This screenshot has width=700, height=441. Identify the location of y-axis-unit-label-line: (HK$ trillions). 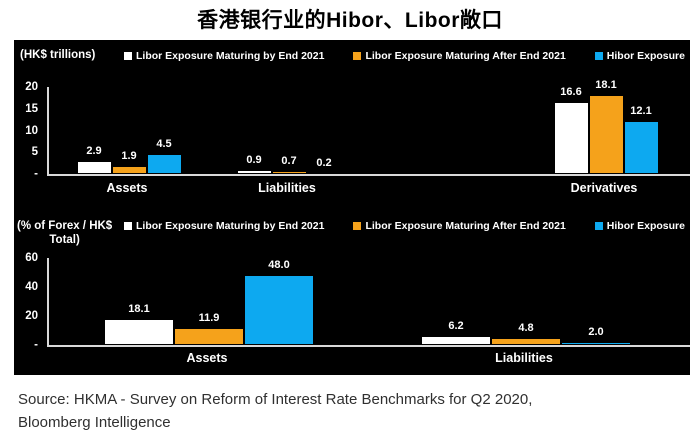
(58, 55).